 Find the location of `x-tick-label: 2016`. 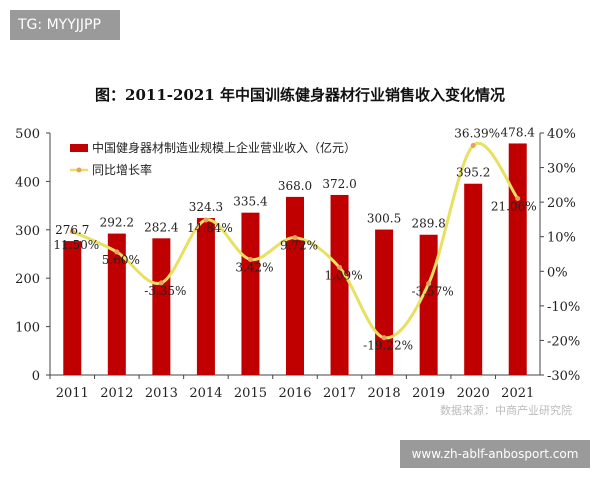

x-tick-label: 2016 is located at coordinates (294, 393).